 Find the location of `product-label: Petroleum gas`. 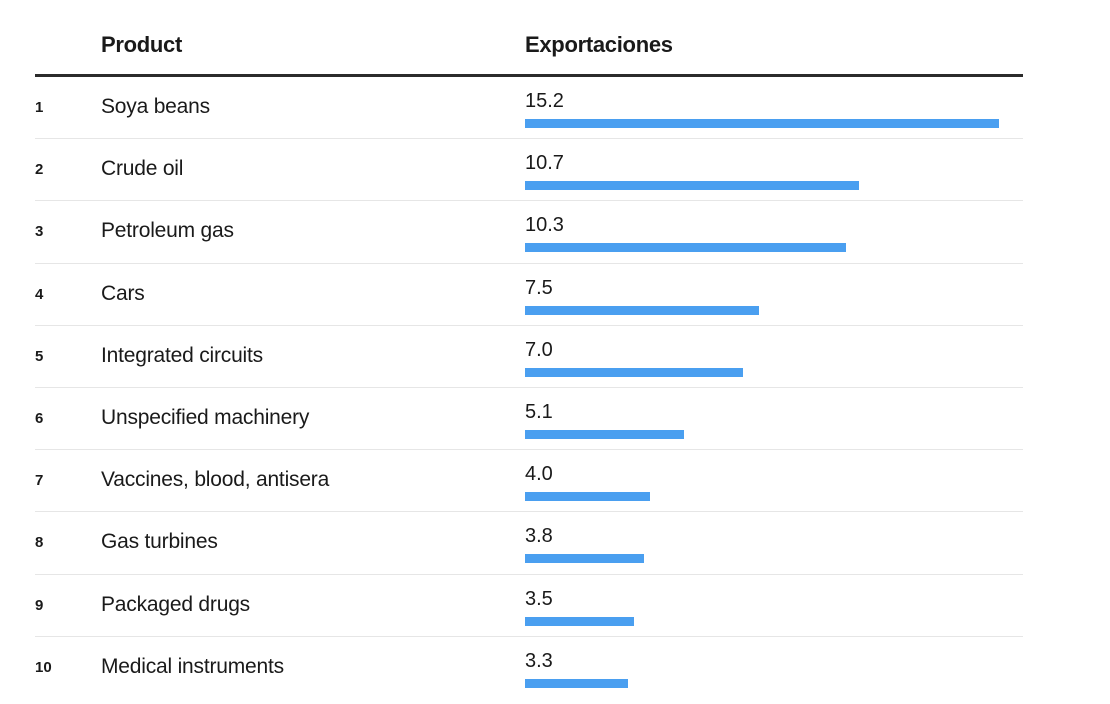

product-label: Petroleum gas is located at coordinates (167, 231).